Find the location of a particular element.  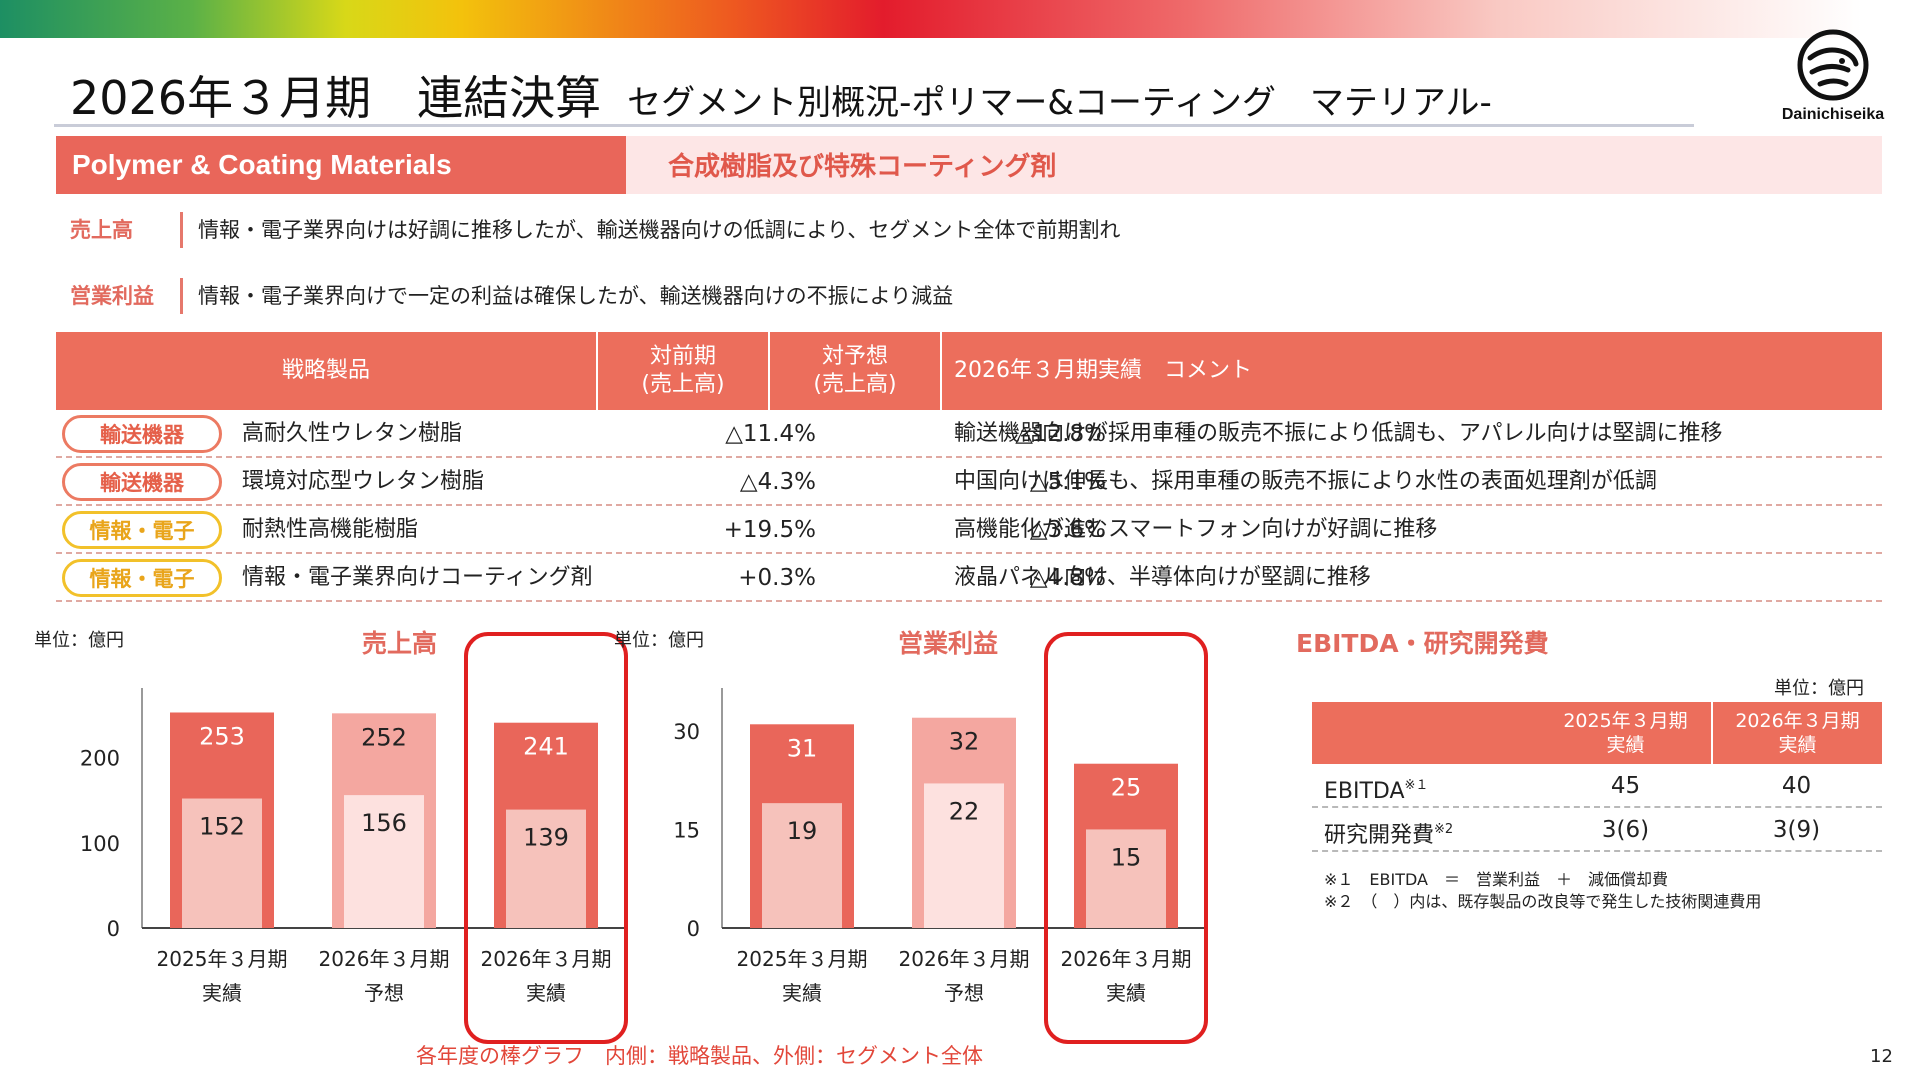

product-name: 情報・電子業界向けコーティング剤 is located at coordinates (417, 577).